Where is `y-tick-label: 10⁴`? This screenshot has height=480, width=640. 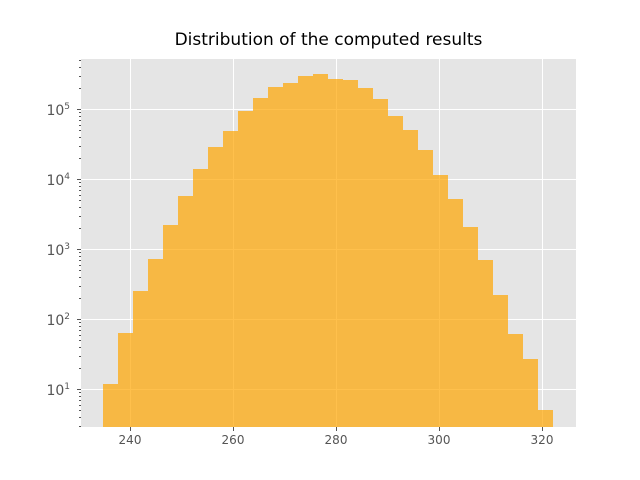 y-tick-label: 10⁴ is located at coordinates (58, 180).